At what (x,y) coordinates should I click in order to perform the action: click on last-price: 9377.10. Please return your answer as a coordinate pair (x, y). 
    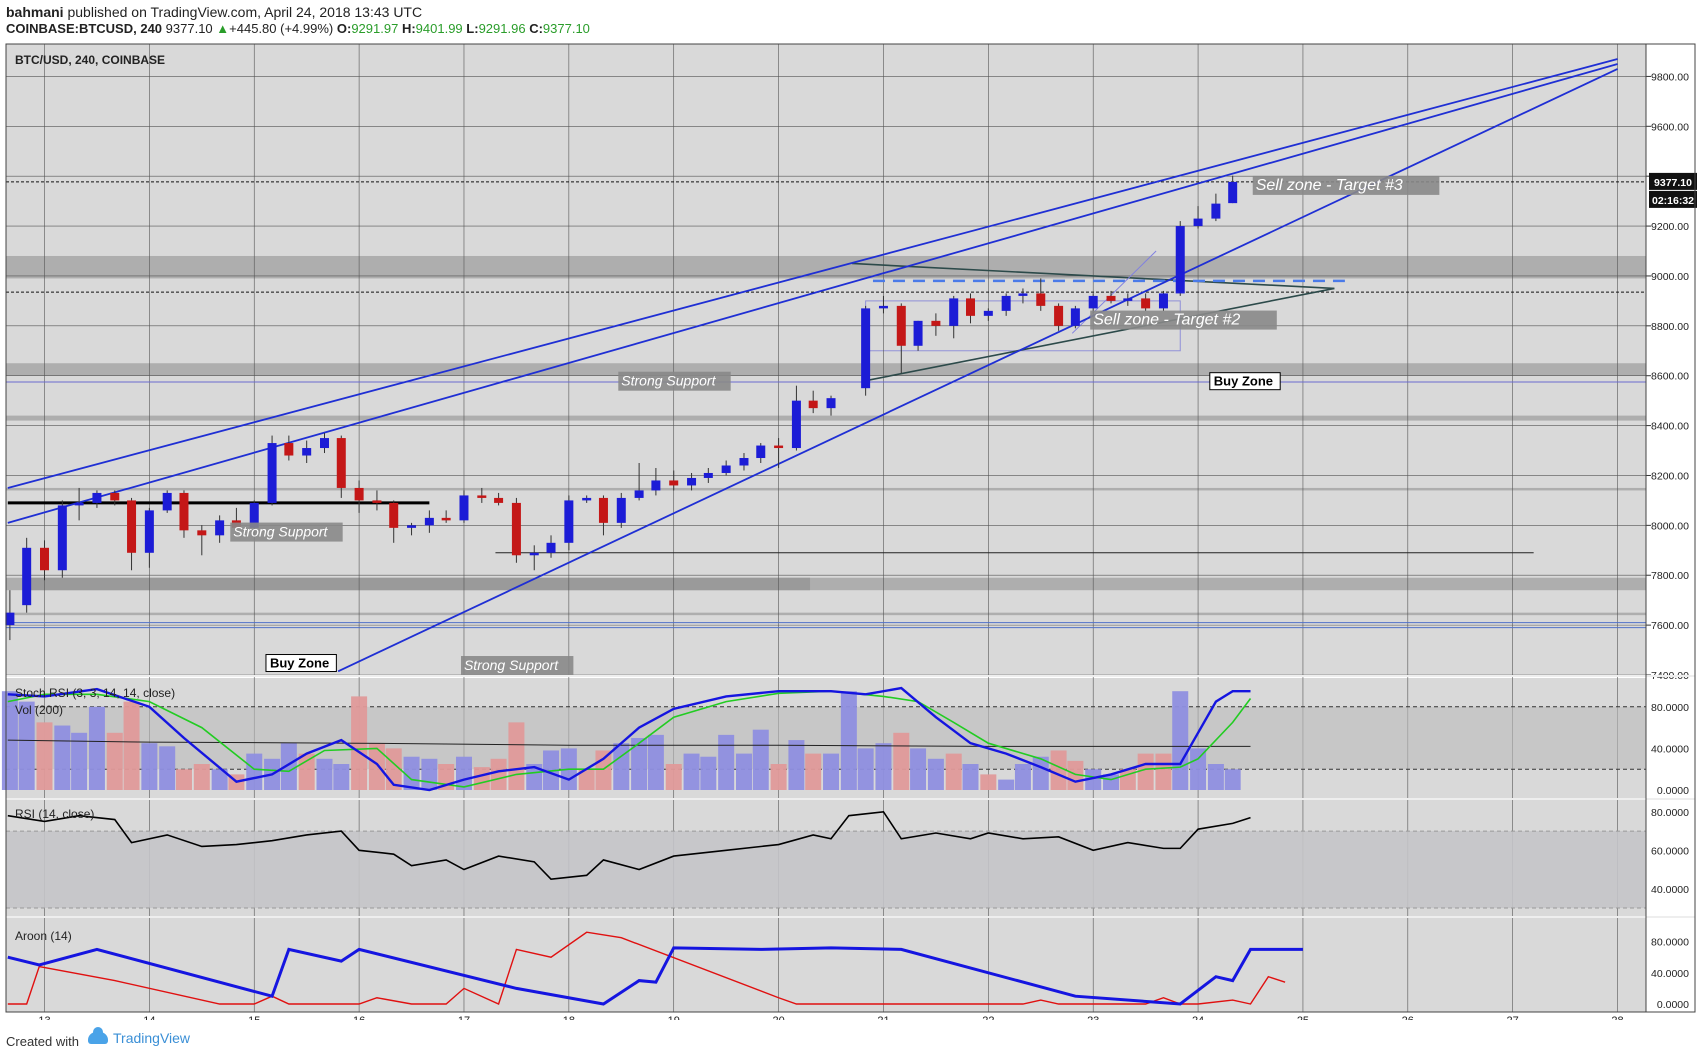
    Looking at the image, I should click on (189, 28).